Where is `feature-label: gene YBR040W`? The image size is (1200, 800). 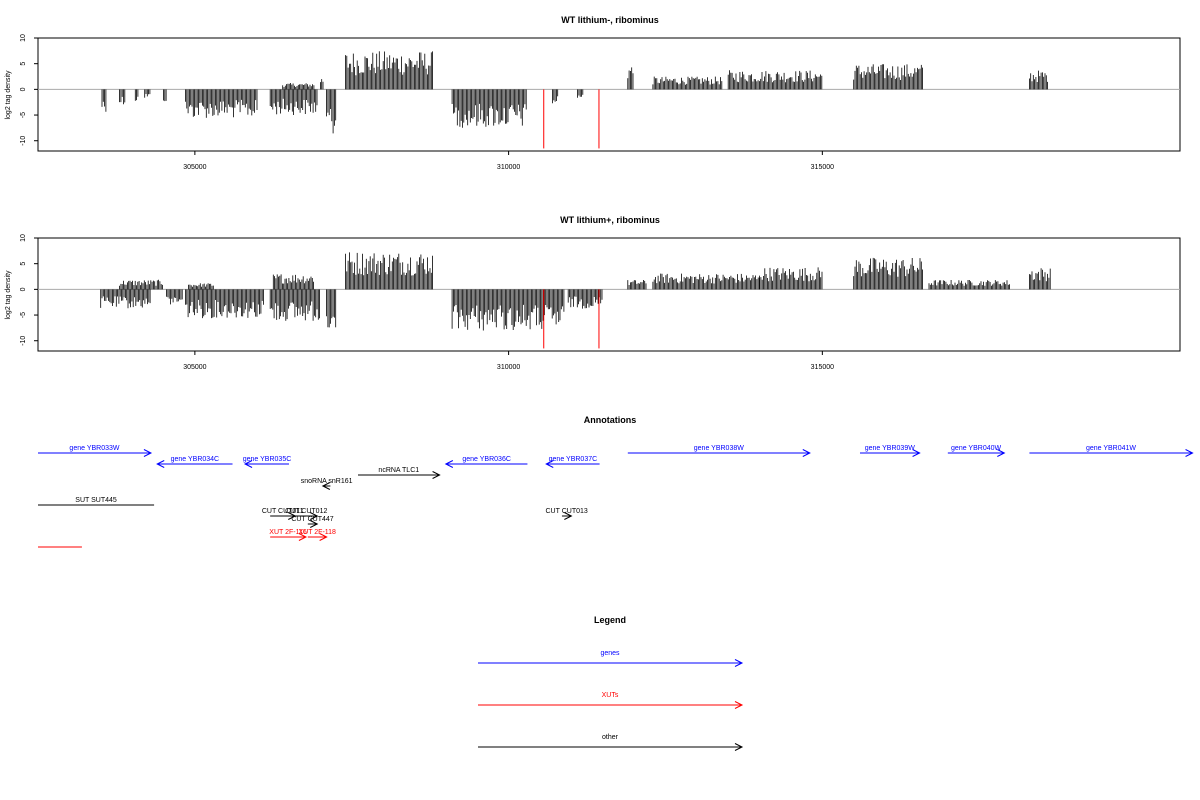 feature-label: gene YBR040W is located at coordinates (976, 448).